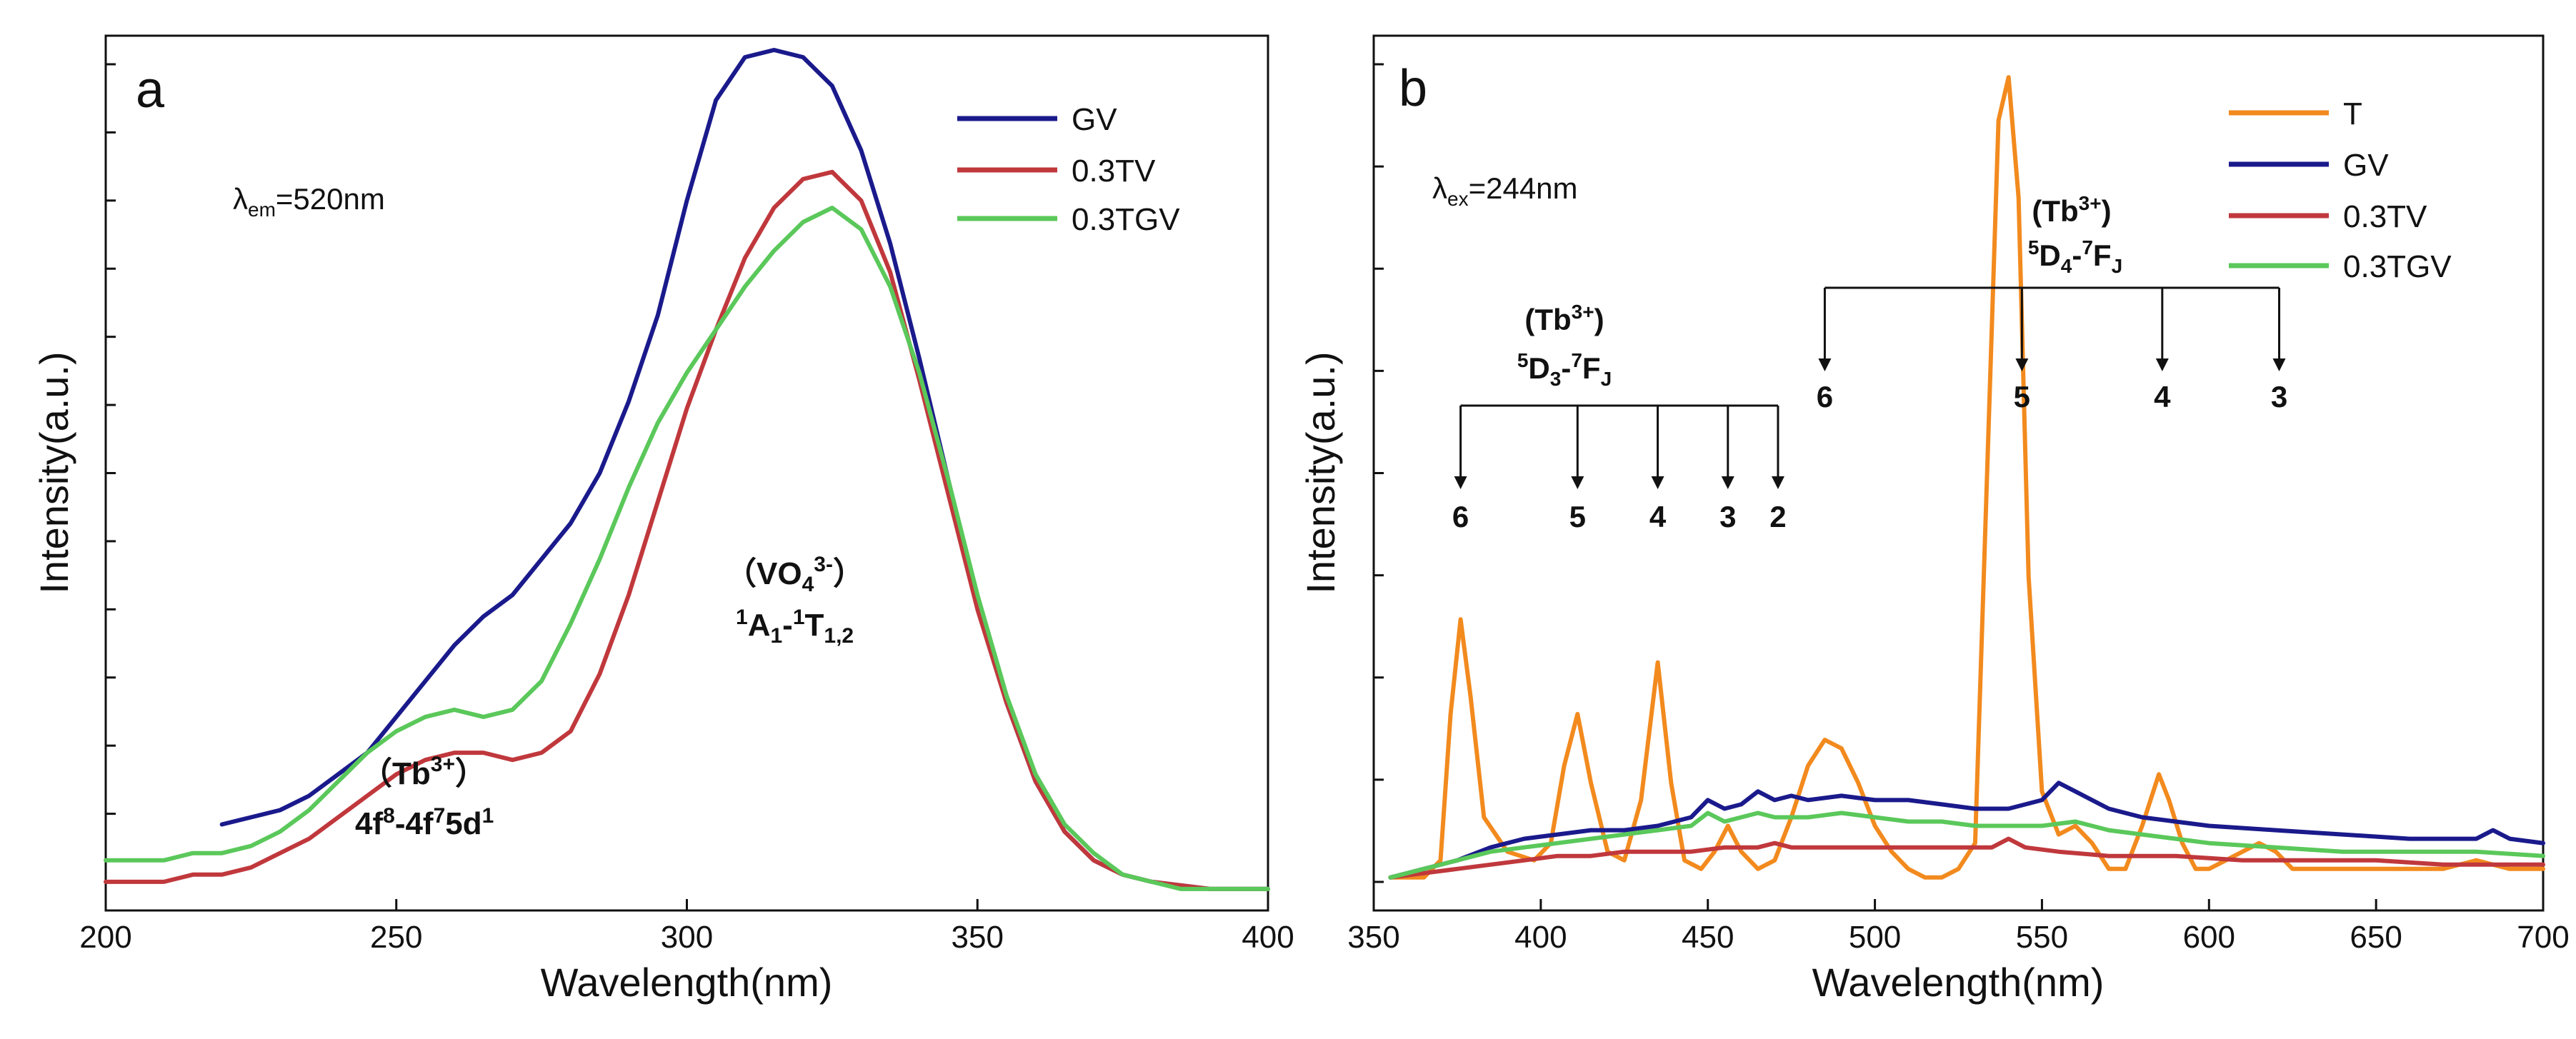 The height and width of the screenshot is (1039, 2576). What do you see at coordinates (815, 626) in the screenshot?
I see `panel-a-vo4-t5: T` at bounding box center [815, 626].